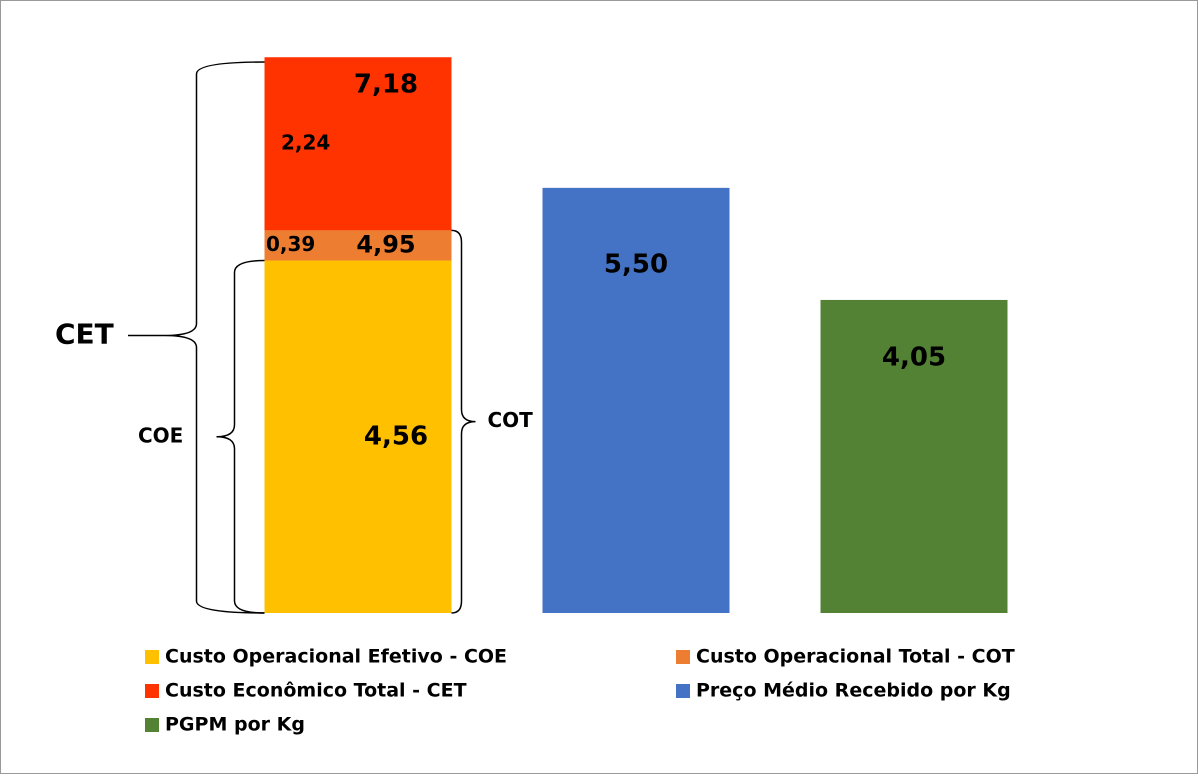 The height and width of the screenshot is (779, 1198). Describe the element at coordinates (385, 244) in the screenshot. I see `value-label: 4,95` at that location.